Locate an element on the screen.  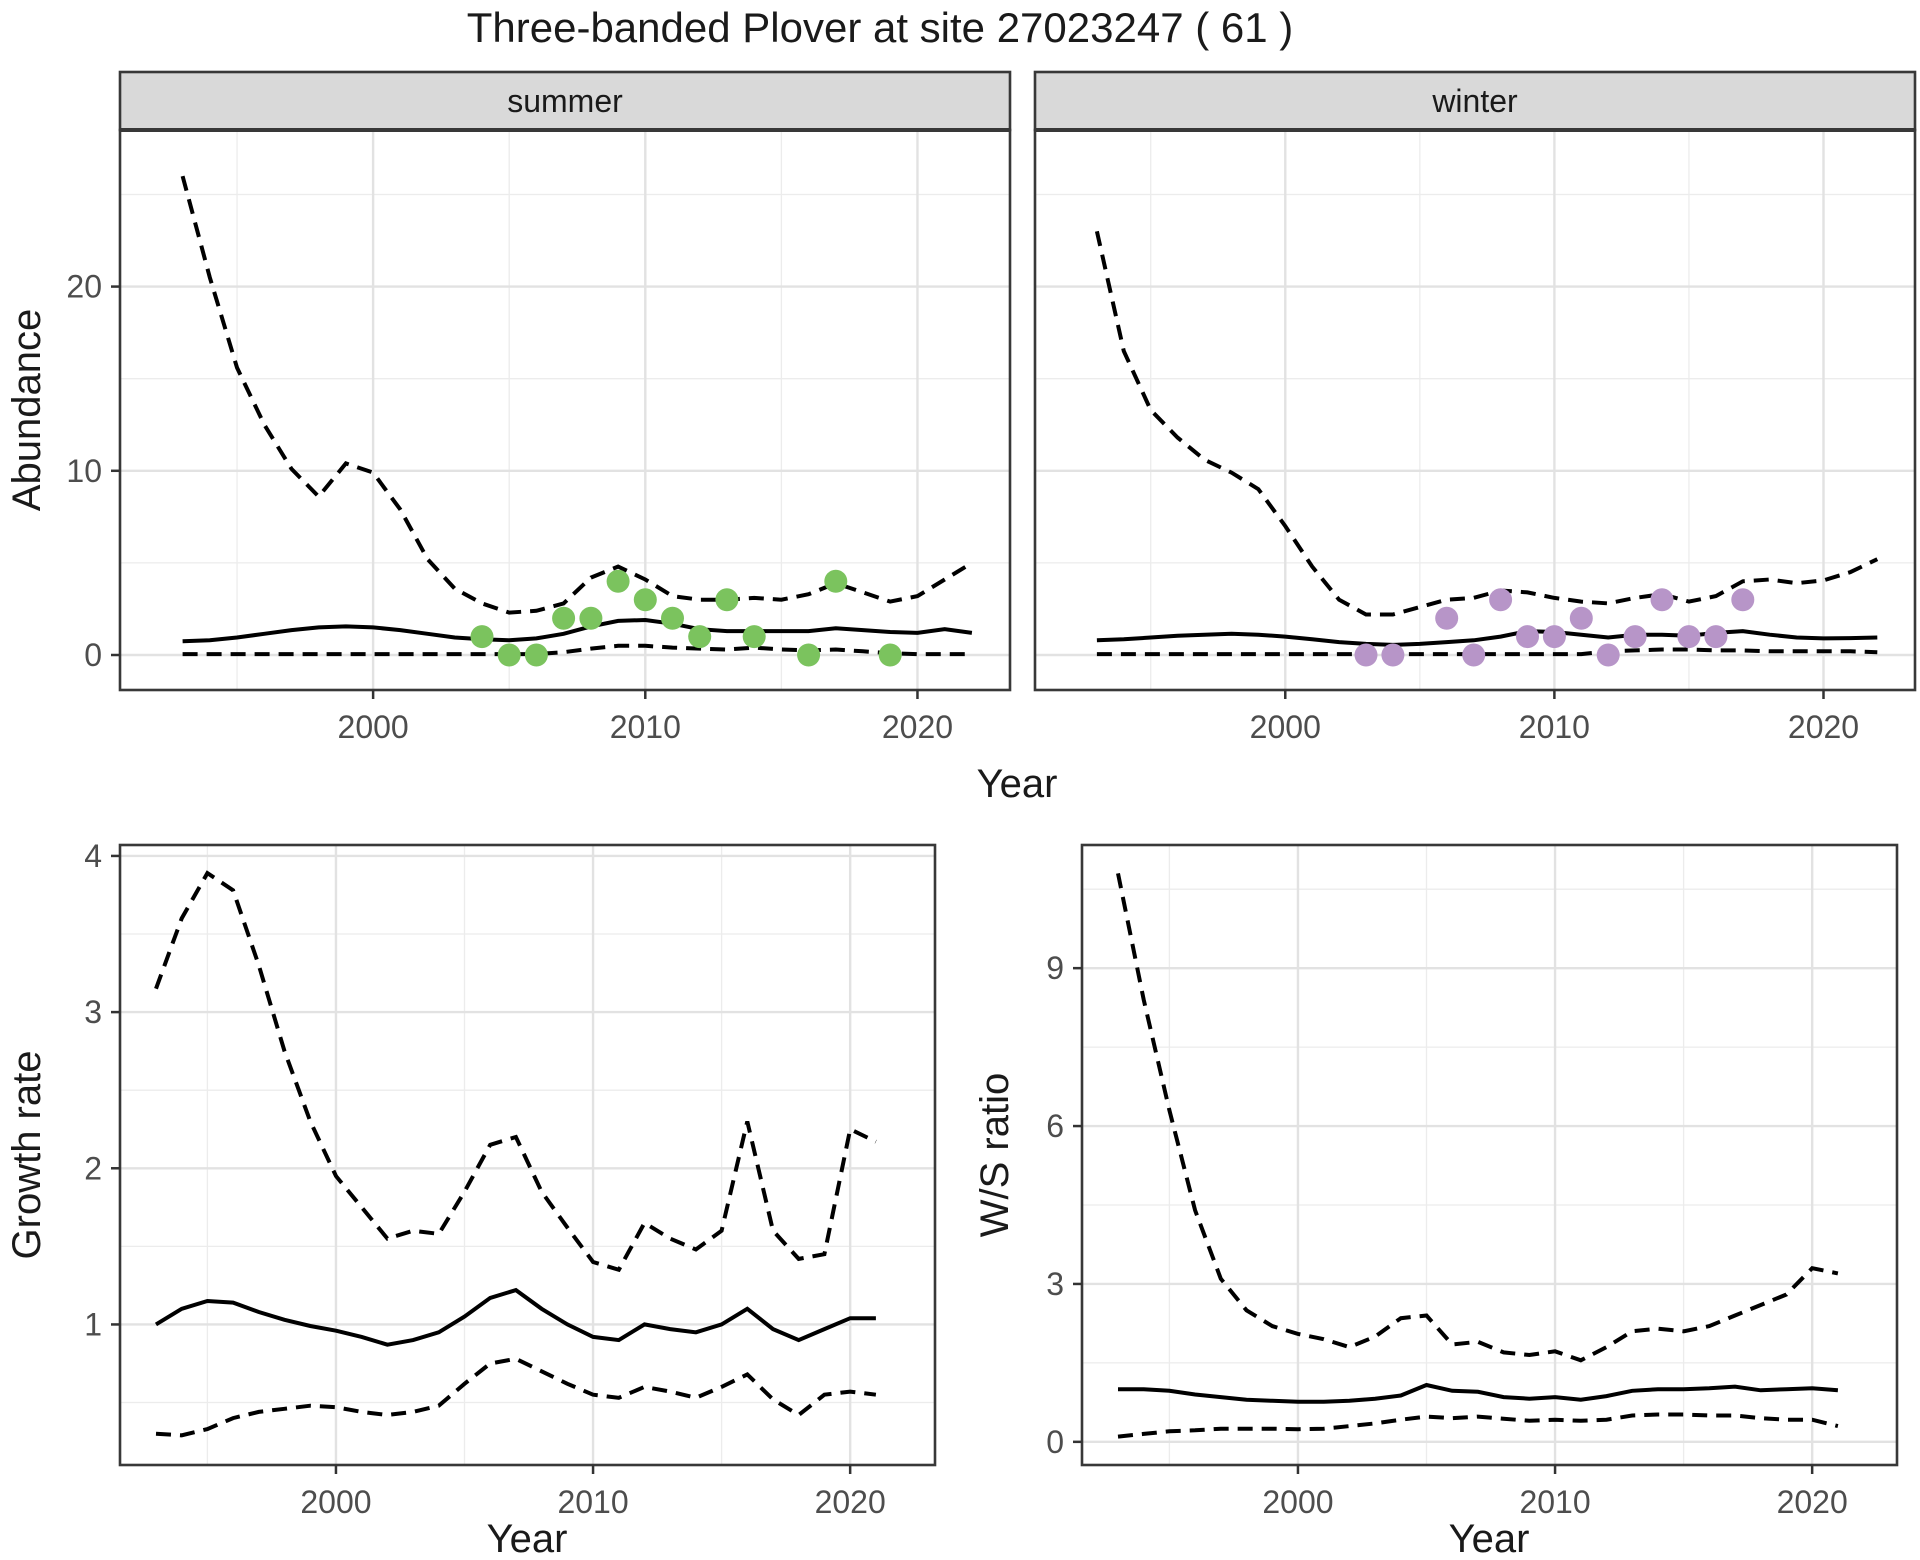
y-tick-label: 2 is located at coordinates (93, 1168).